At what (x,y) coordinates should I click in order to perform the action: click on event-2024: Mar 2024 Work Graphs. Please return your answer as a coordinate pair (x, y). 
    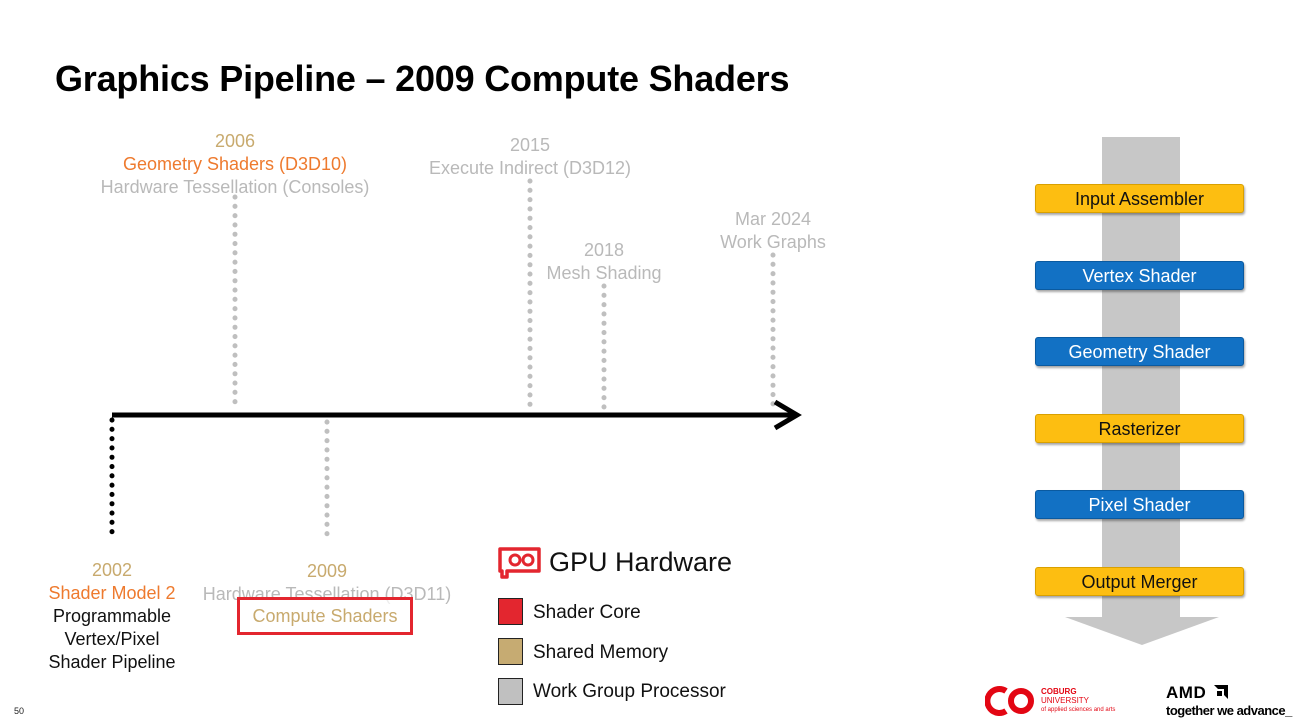
    Looking at the image, I should click on (773, 231).